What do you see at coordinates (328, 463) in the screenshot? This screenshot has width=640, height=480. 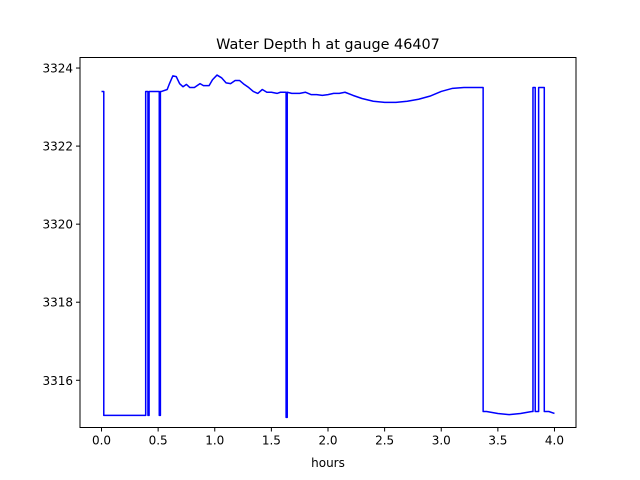 I see `x-axis-label: hours` at bounding box center [328, 463].